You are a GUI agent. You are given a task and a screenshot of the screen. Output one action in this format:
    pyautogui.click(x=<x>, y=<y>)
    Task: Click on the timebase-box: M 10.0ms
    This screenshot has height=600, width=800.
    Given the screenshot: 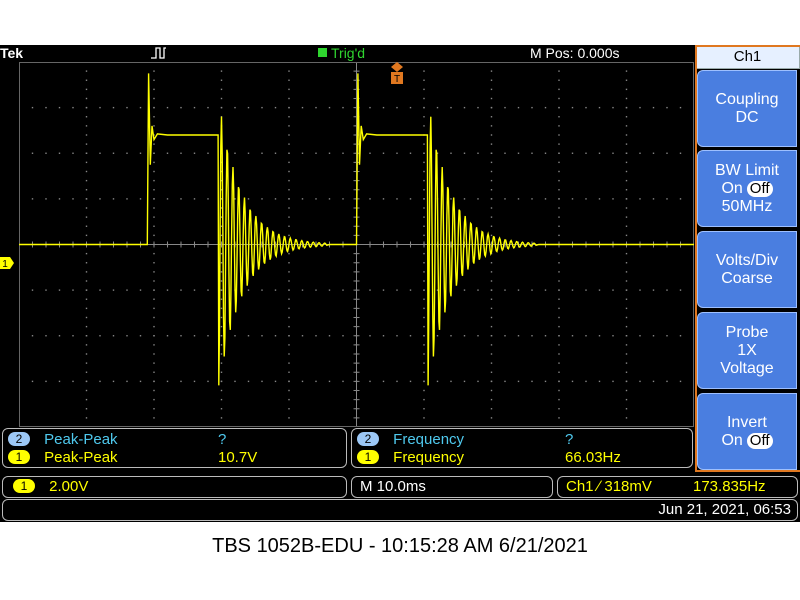 What is the action you would take?
    pyautogui.click(x=452, y=487)
    